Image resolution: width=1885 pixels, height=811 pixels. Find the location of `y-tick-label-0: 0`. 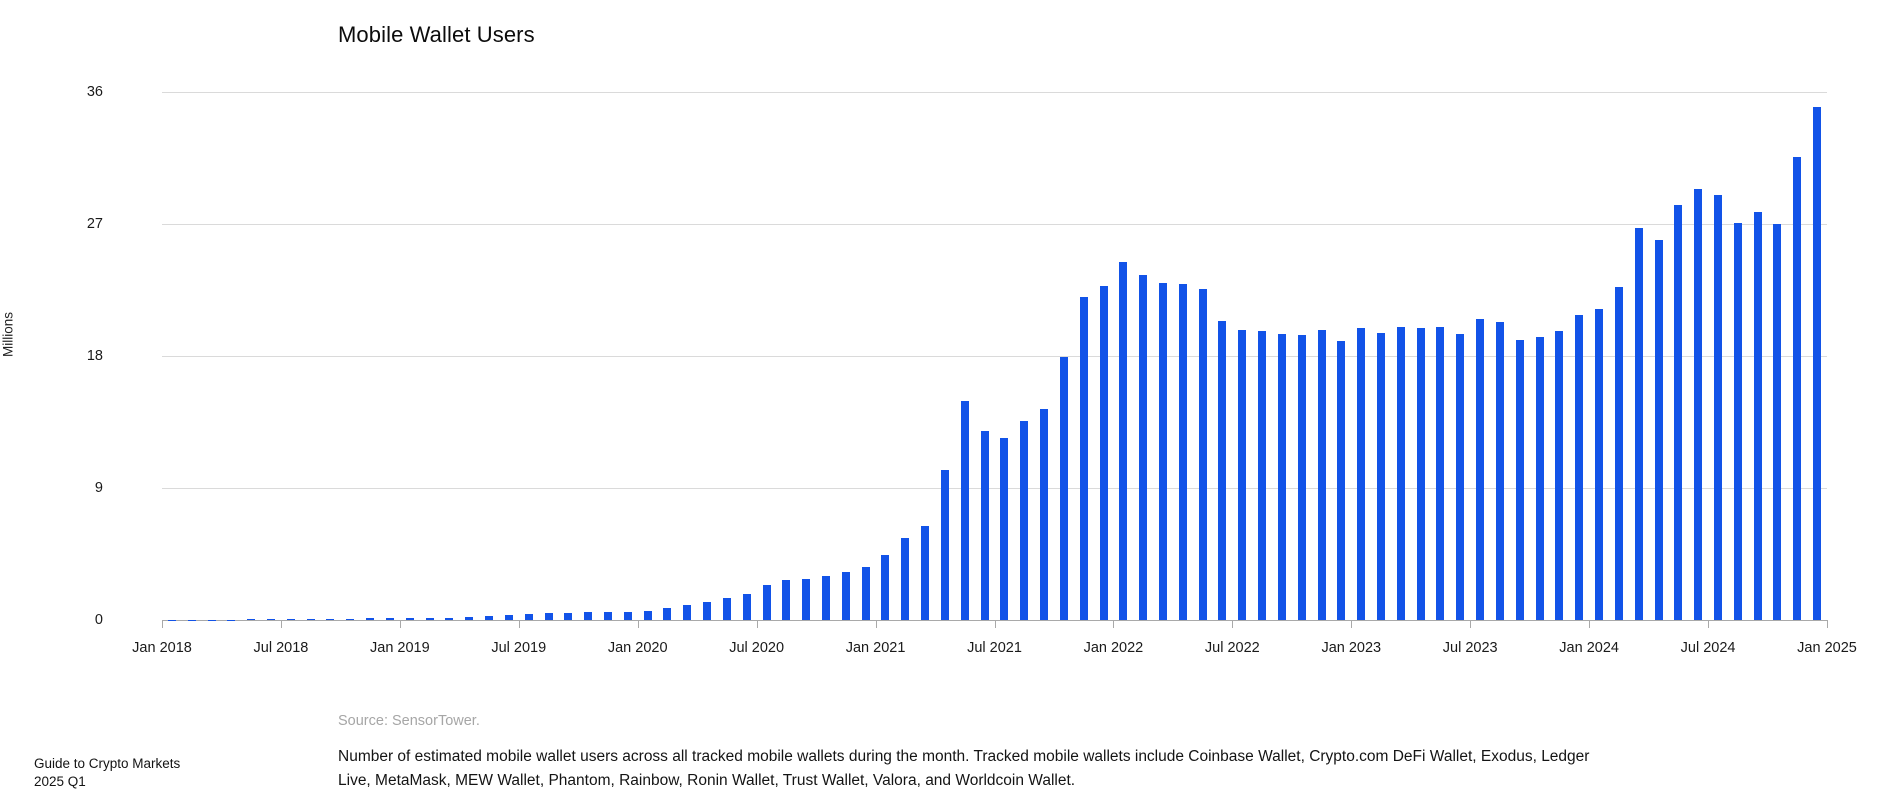

y-tick-label-0: 0 is located at coordinates (98, 620).